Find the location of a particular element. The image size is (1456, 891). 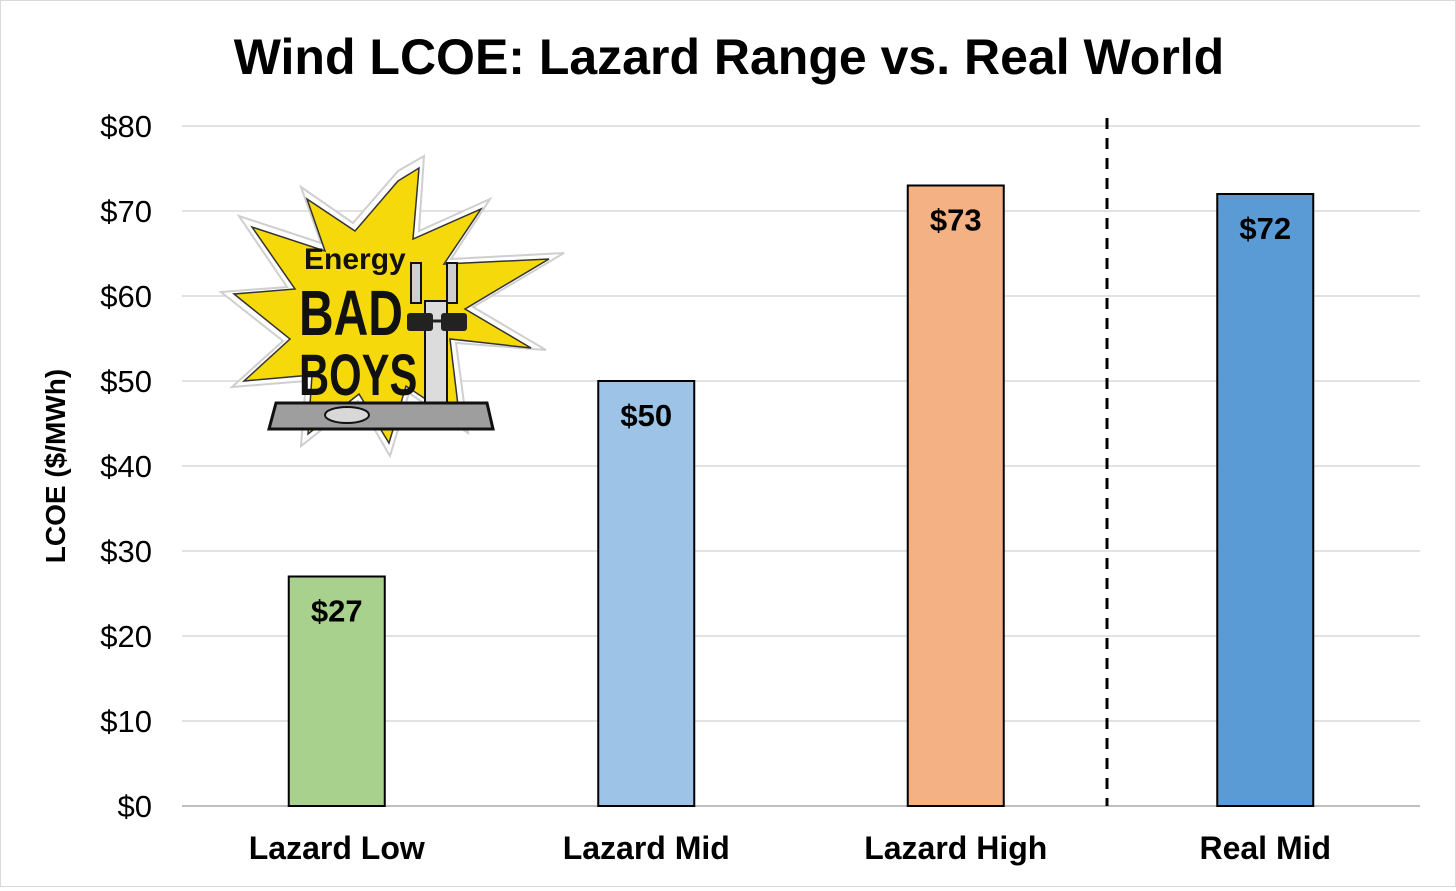

logo-word-bad: BAD is located at coordinates (351, 312).